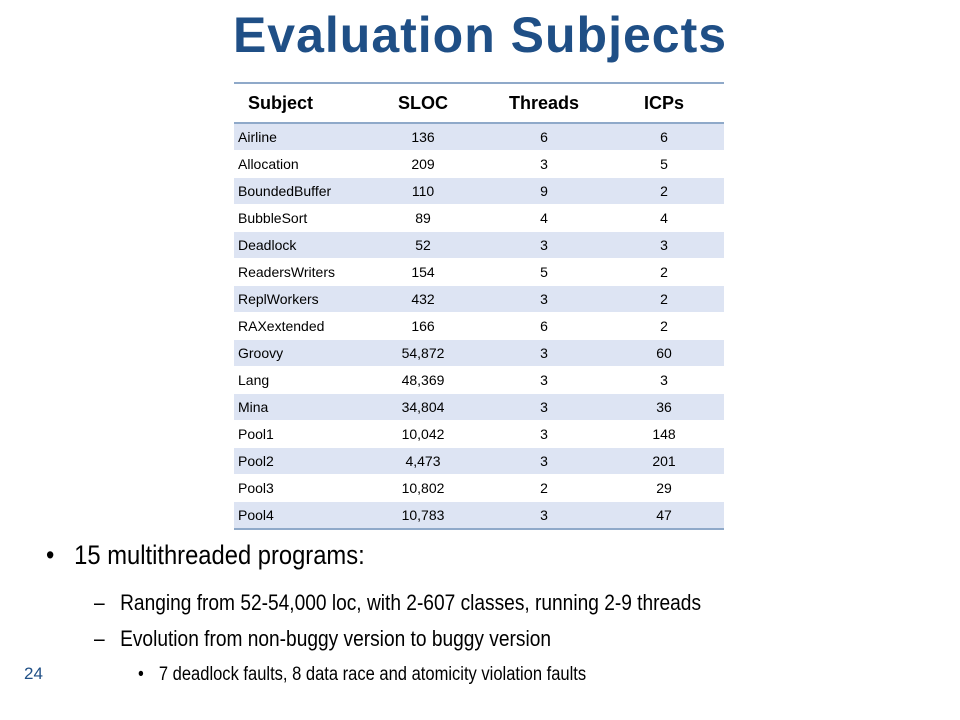 The image size is (960, 720). Describe the element at coordinates (664, 164) in the screenshot. I see `cell-icps: 5` at that location.